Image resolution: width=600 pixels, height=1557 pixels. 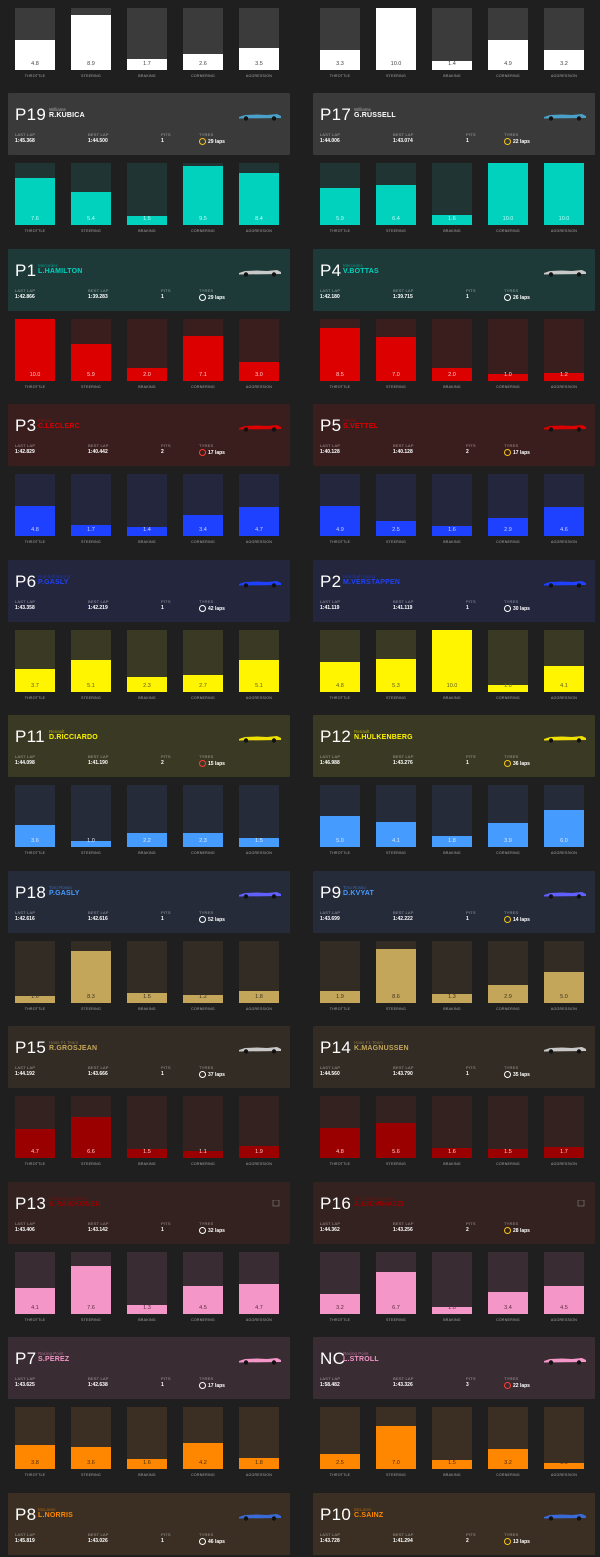 What do you see at coordinates (259, 219) in the screenshot?
I see `bar-value: 8.4` at bounding box center [259, 219].